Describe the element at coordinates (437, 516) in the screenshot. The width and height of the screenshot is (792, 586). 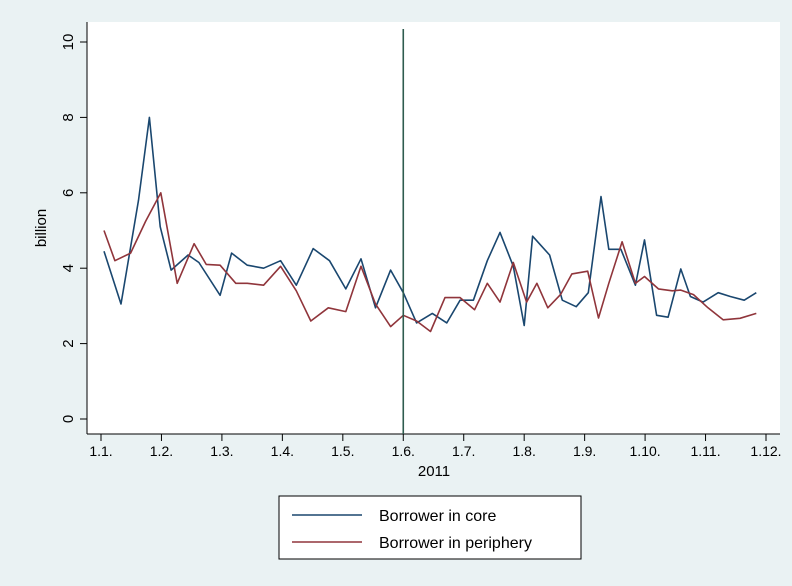
I see `legend-label-core: Borrower in core` at that location.